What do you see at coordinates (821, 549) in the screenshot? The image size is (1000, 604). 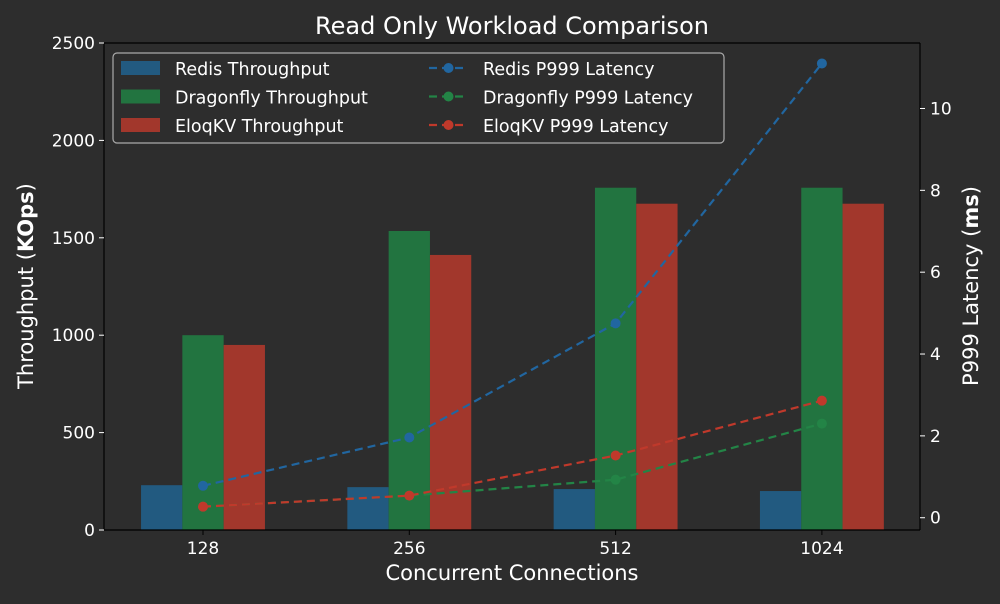 I see `x-tick-label: 1024` at bounding box center [821, 549].